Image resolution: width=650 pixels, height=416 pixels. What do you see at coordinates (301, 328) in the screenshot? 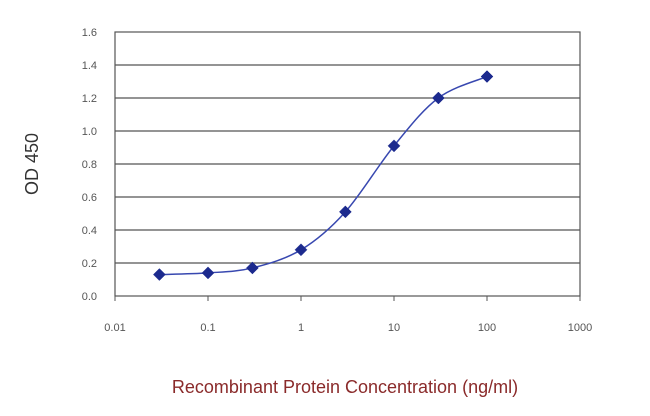
I see `x-tick-label: 1` at bounding box center [301, 328].